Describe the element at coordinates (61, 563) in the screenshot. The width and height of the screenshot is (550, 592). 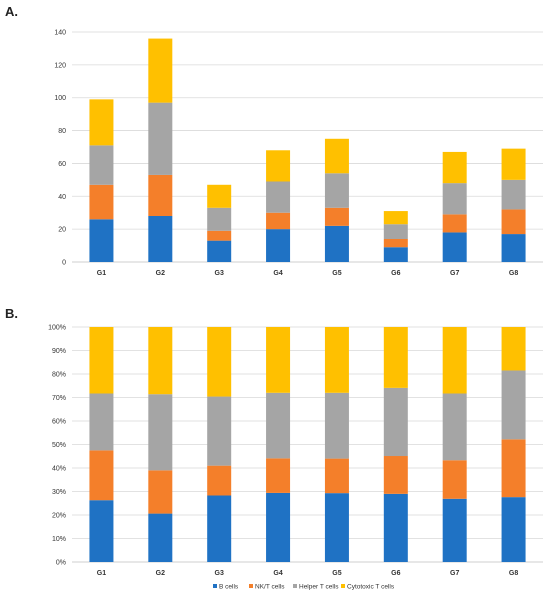
I see `y-tick-label: 0%` at that location.